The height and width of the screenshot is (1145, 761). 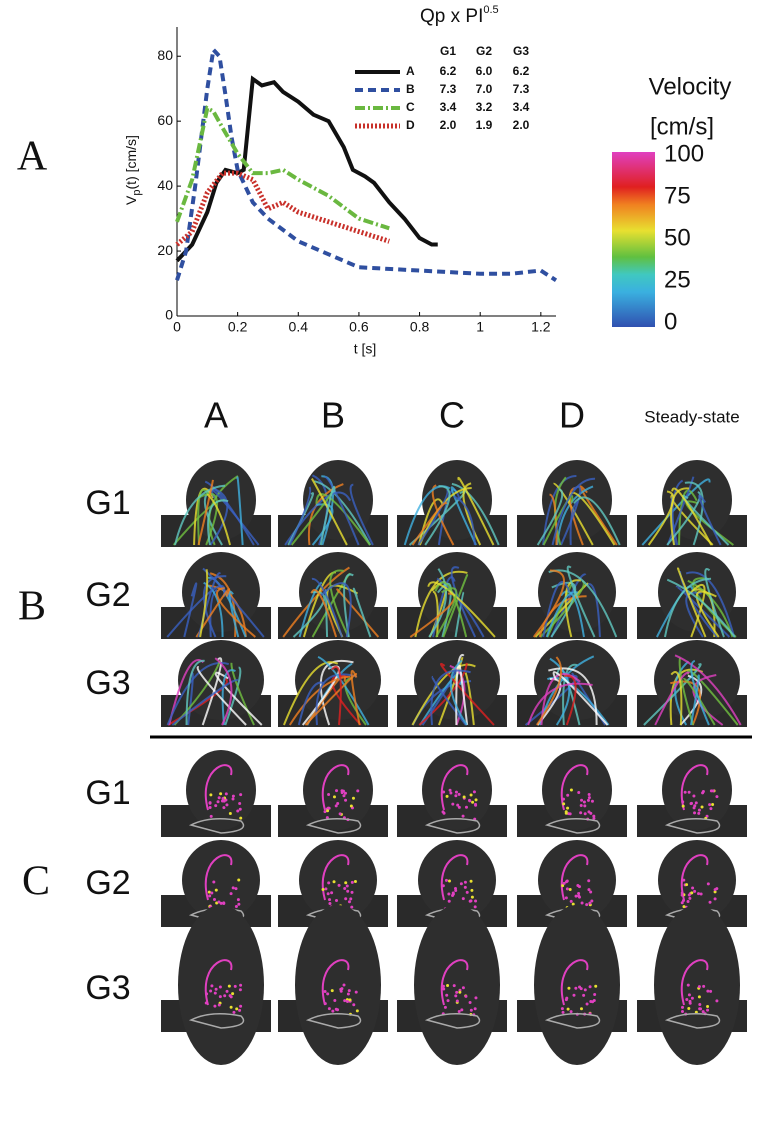 What do you see at coordinates (459, 15) in the screenshot?
I see `legend-title: Qp x PI0.5` at bounding box center [459, 15].